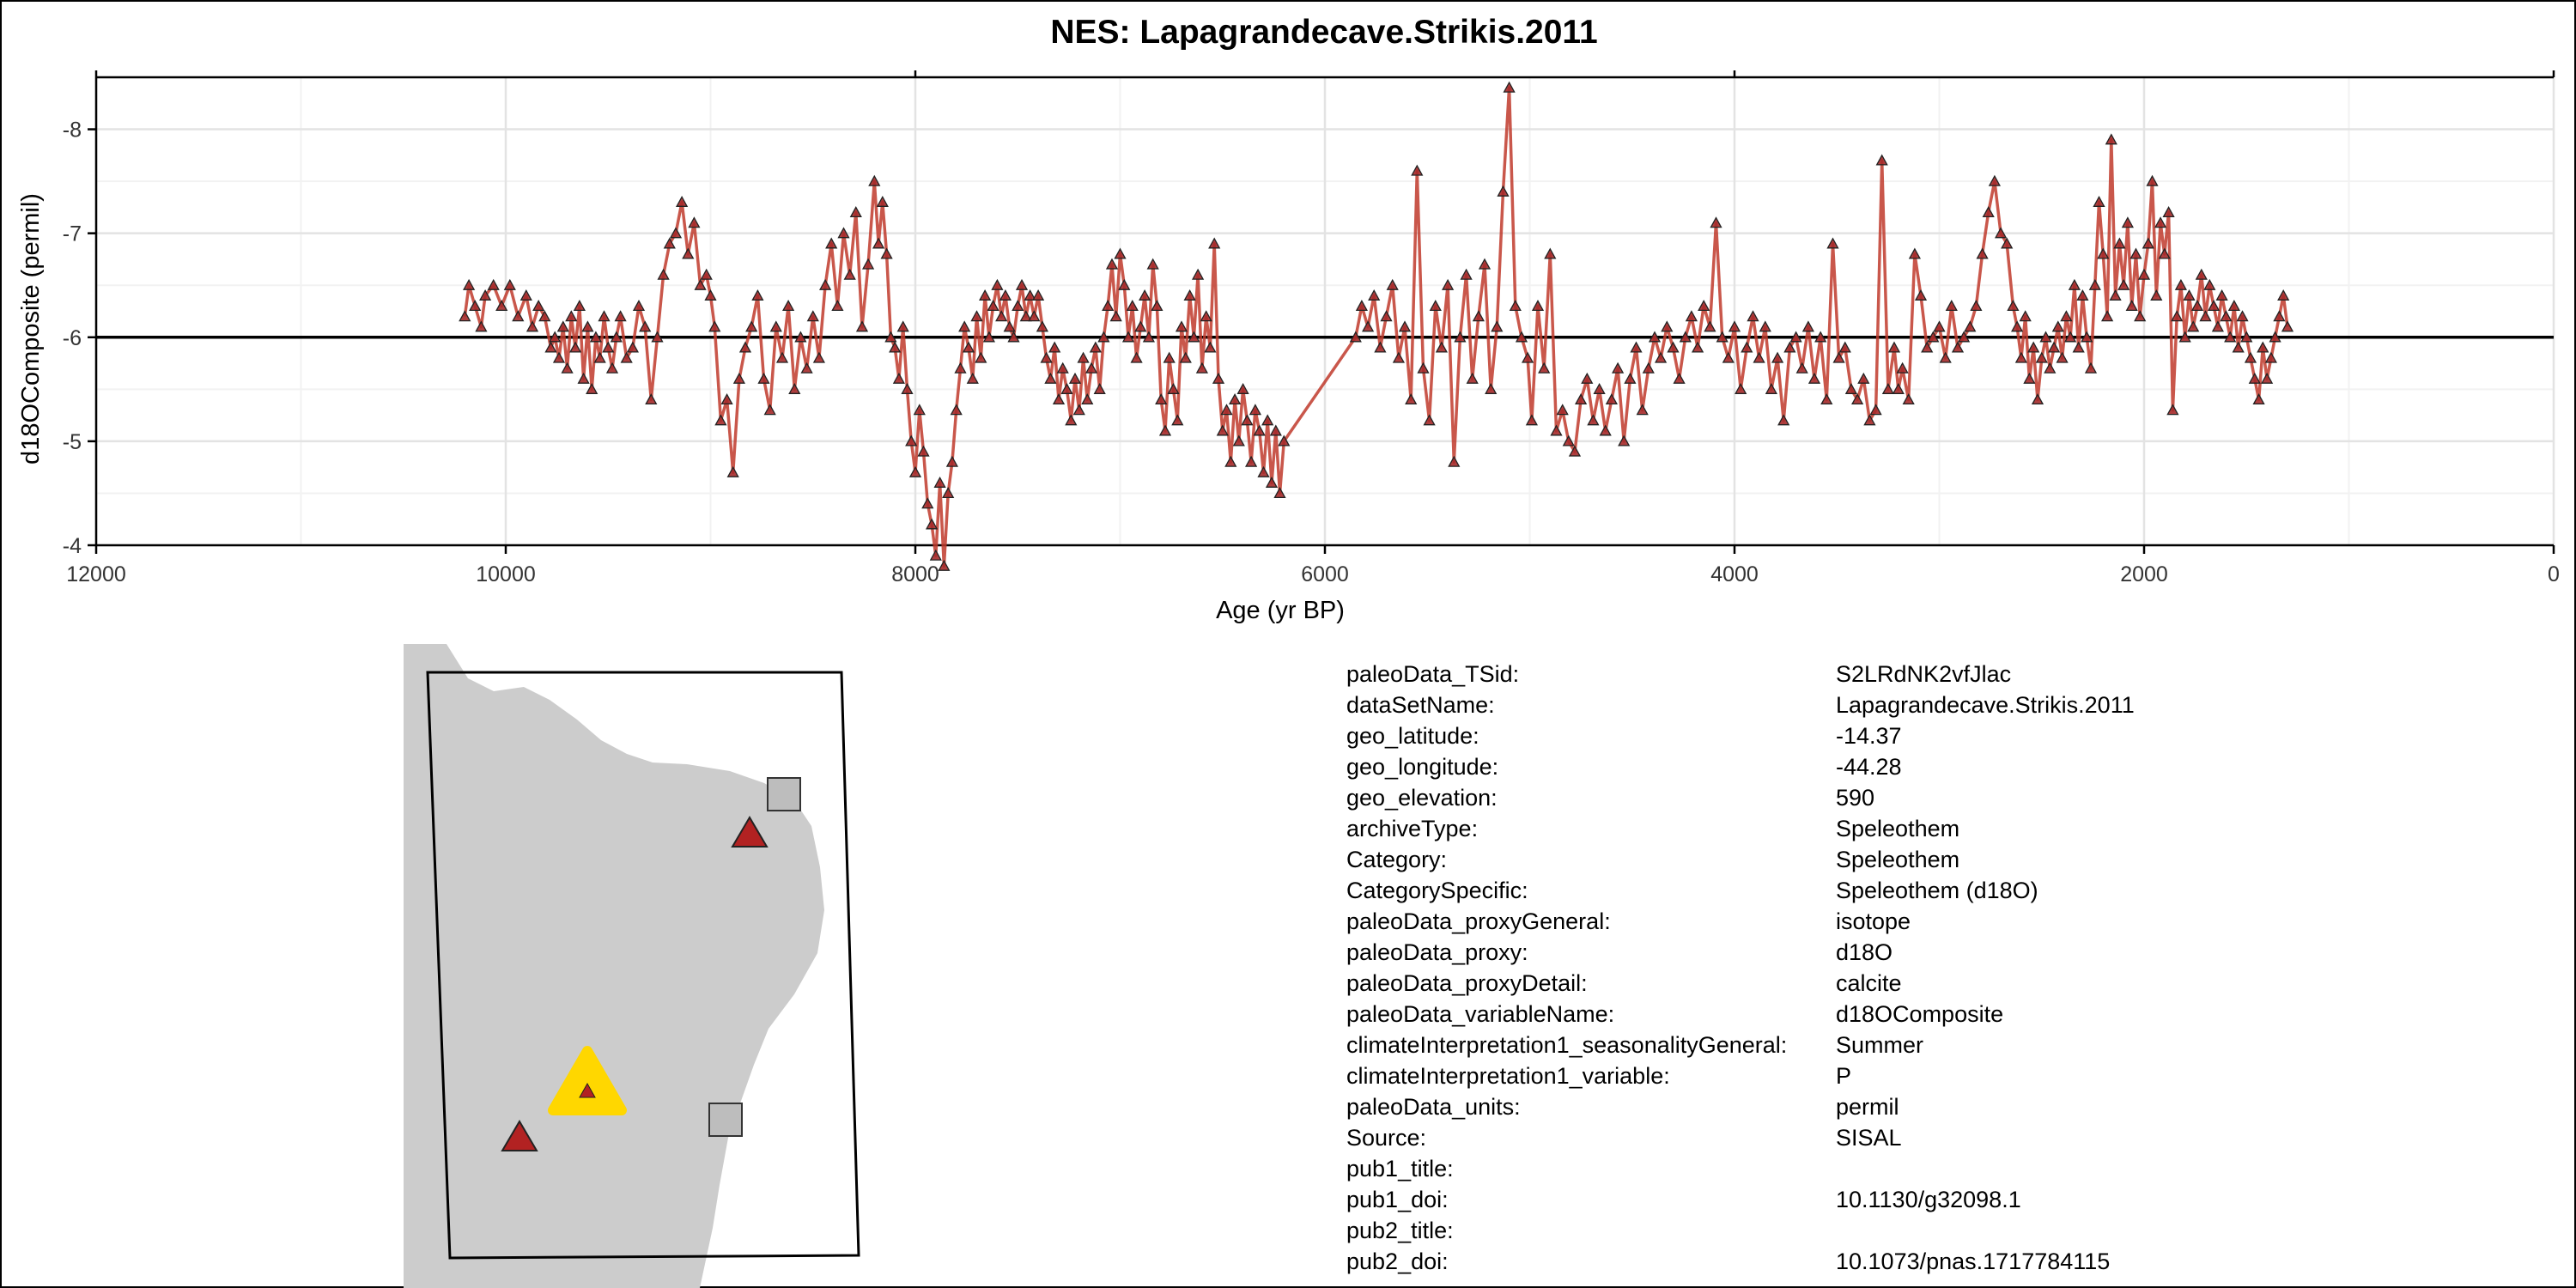 The width and height of the screenshot is (2576, 1288). Describe the element at coordinates (1985, 705) in the screenshot. I see `metadata-value: Lapagrandecave.Strikis.2011` at that location.